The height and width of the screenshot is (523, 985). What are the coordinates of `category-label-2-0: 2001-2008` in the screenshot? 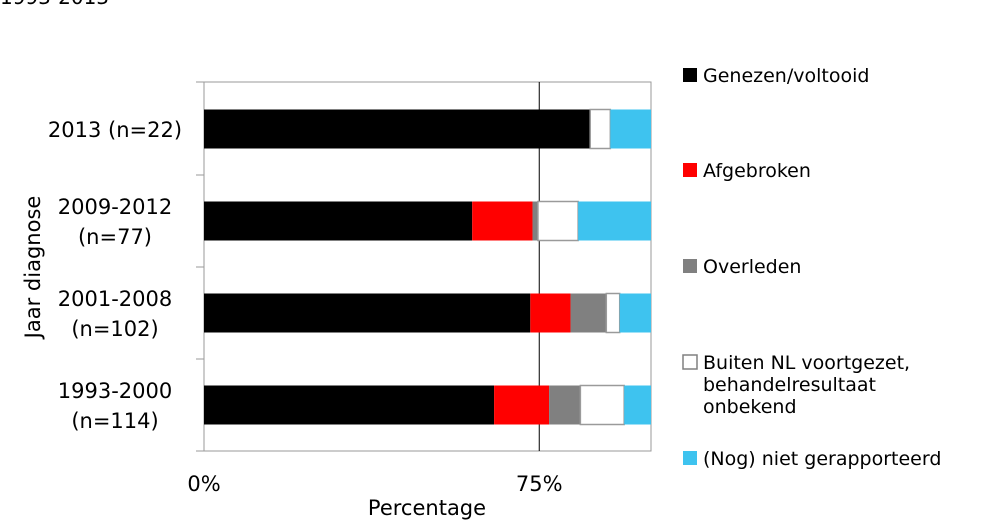 It's located at (115, 299).